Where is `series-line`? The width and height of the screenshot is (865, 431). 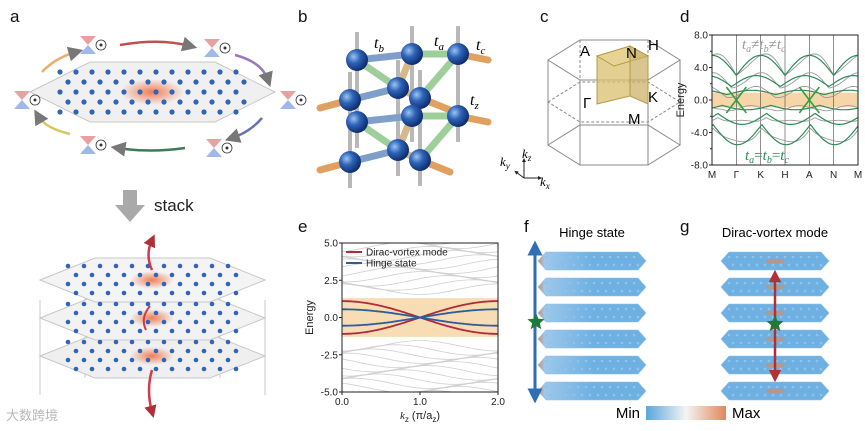 series-line is located at coordinates (420, 317).